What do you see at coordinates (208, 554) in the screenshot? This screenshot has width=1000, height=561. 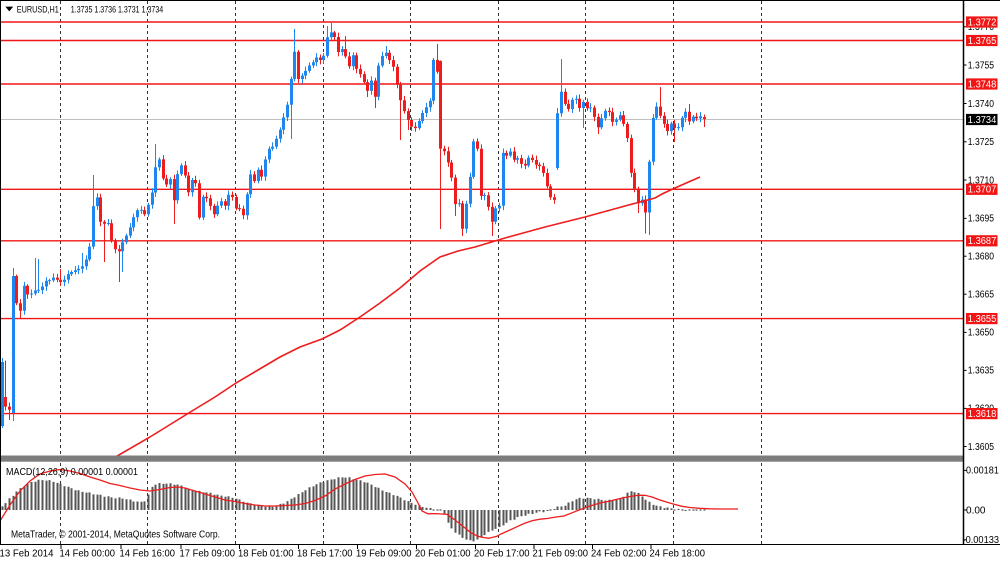 I see `svg-text: 17 Feb 09:00` at bounding box center [208, 554].